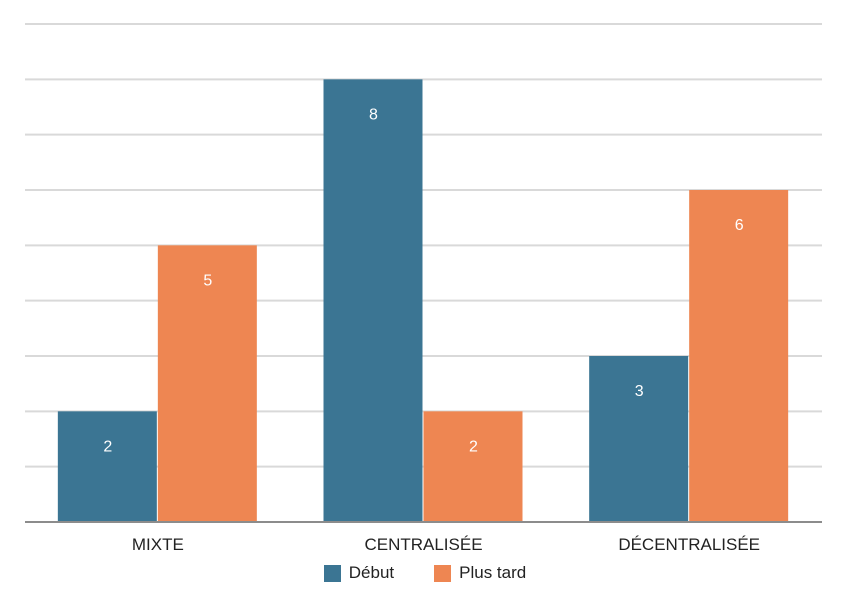 The height and width of the screenshot is (600, 850). I want to click on data-label: 3, so click(639, 391).